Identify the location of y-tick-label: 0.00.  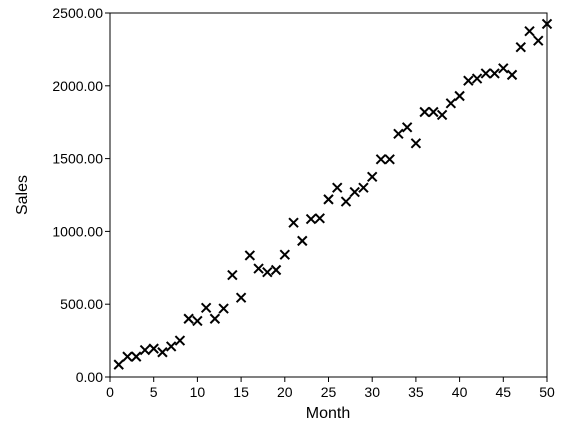
(89, 377).